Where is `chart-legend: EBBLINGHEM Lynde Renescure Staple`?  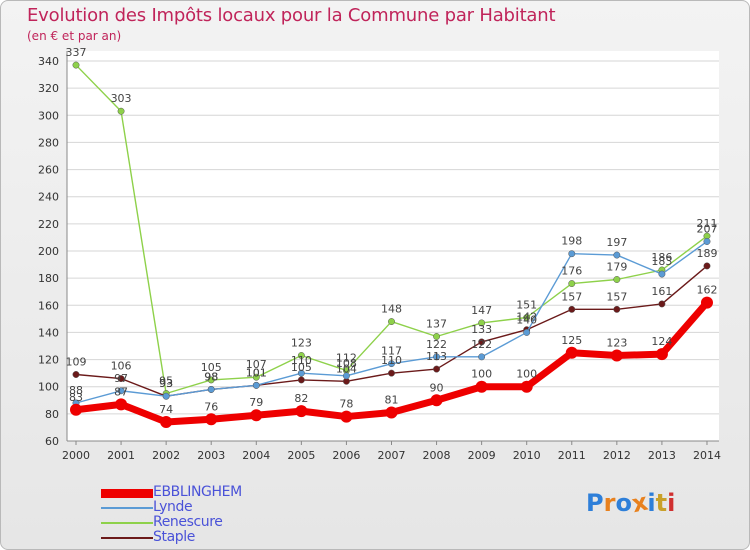 chart-legend: EBBLINGHEM Lynde Renescure Staple is located at coordinates (211, 514).